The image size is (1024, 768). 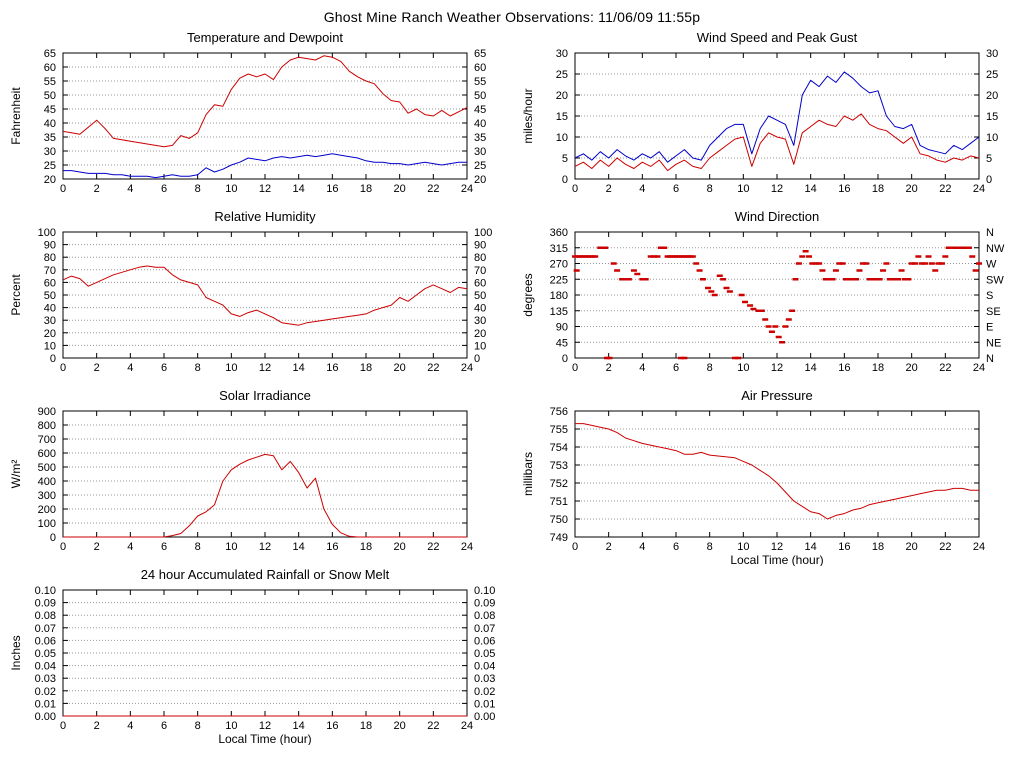 What do you see at coordinates (559, 412) in the screenshot?
I see `svg-text: 756` at bounding box center [559, 412].